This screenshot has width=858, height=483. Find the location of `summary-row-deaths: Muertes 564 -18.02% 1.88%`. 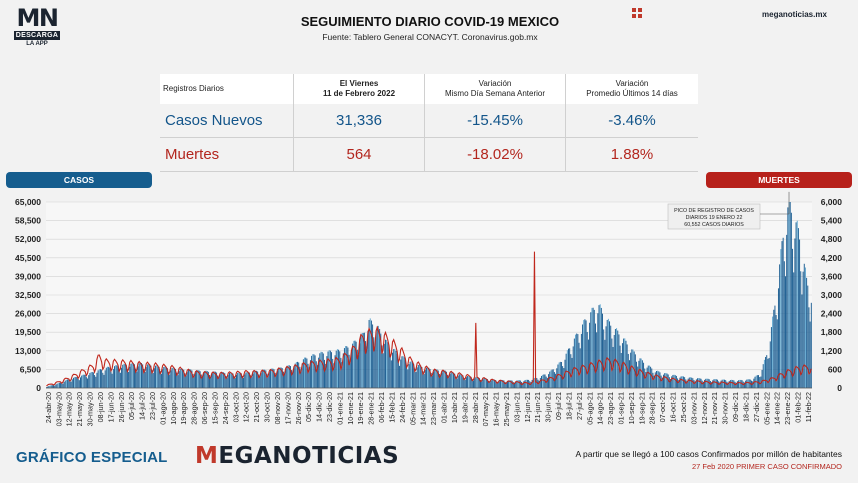

summary-row-deaths: Muertes 564 -18.02% 1.88% is located at coordinates (429, 154).